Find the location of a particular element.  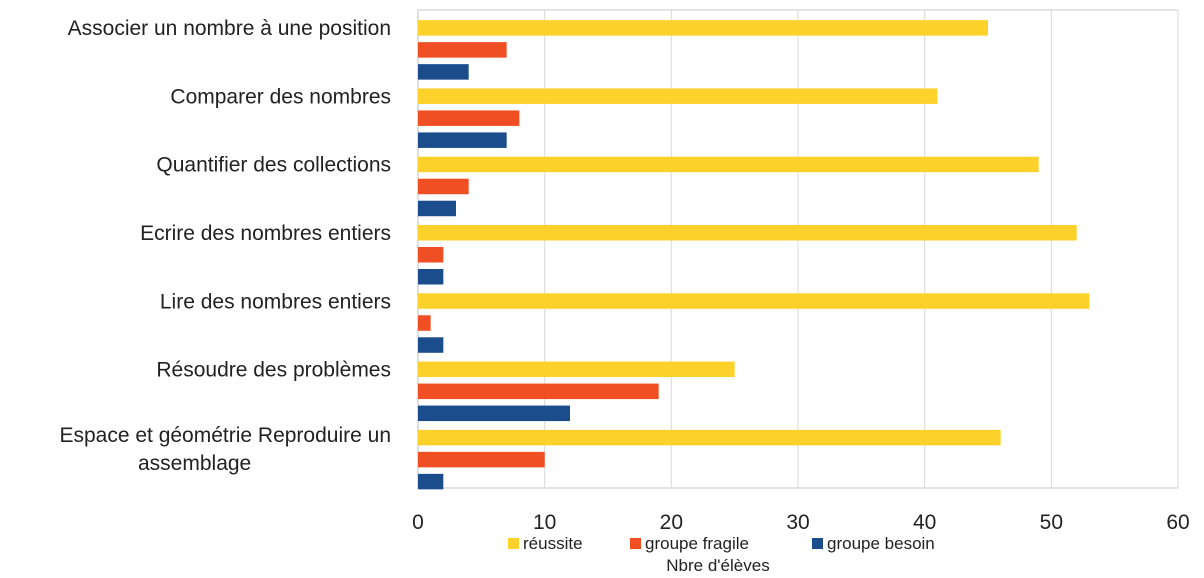

category-label: Lire des nombres entiers is located at coordinates (275, 301).